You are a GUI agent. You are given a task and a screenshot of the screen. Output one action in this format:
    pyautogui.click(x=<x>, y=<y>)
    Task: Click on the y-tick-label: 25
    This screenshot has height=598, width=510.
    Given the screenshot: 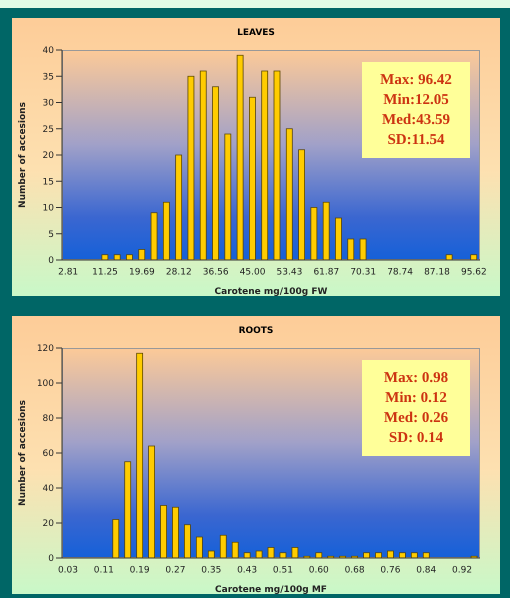 What is the action you would take?
    pyautogui.click(x=48, y=129)
    